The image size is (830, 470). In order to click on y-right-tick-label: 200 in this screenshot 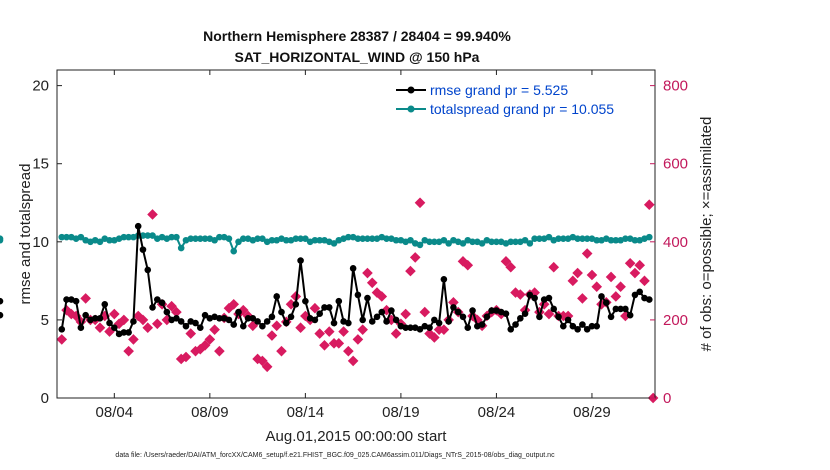, I will do `click(675, 320)`.